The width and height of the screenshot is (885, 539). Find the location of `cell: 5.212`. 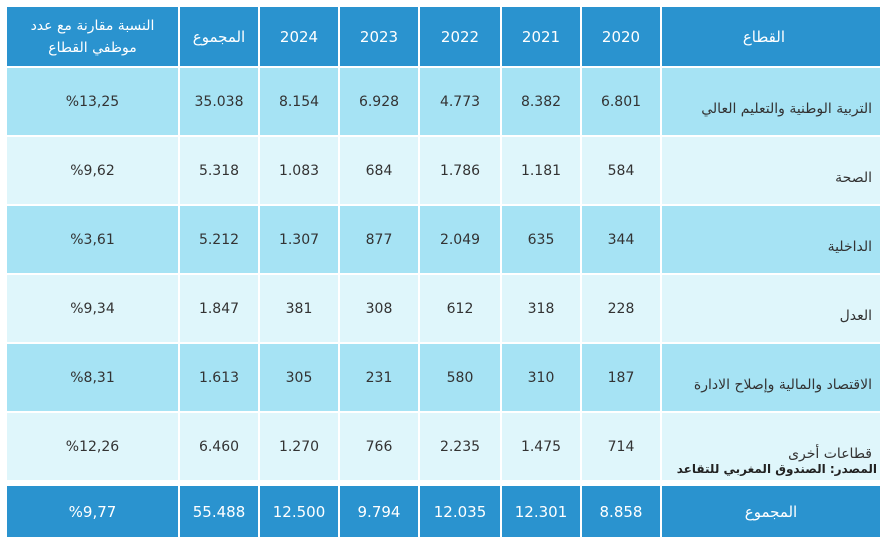

cell: 5.212 is located at coordinates (219, 239).